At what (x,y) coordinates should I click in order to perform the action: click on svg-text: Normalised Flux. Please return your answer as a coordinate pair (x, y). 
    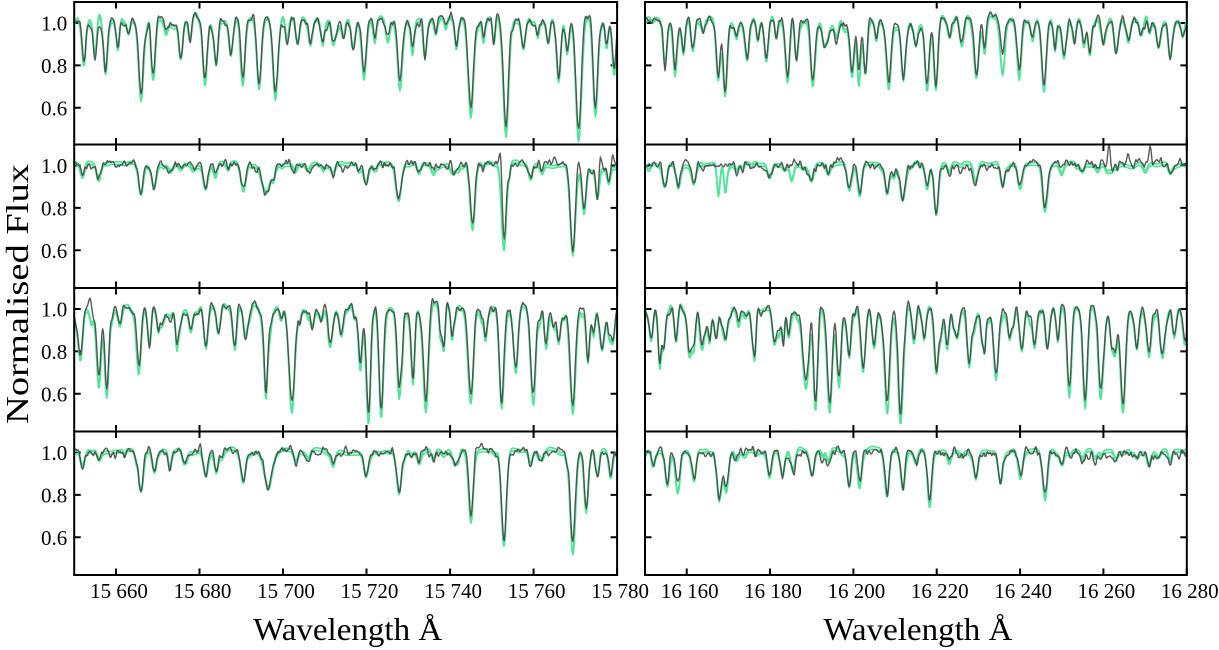
    Looking at the image, I should click on (17, 294).